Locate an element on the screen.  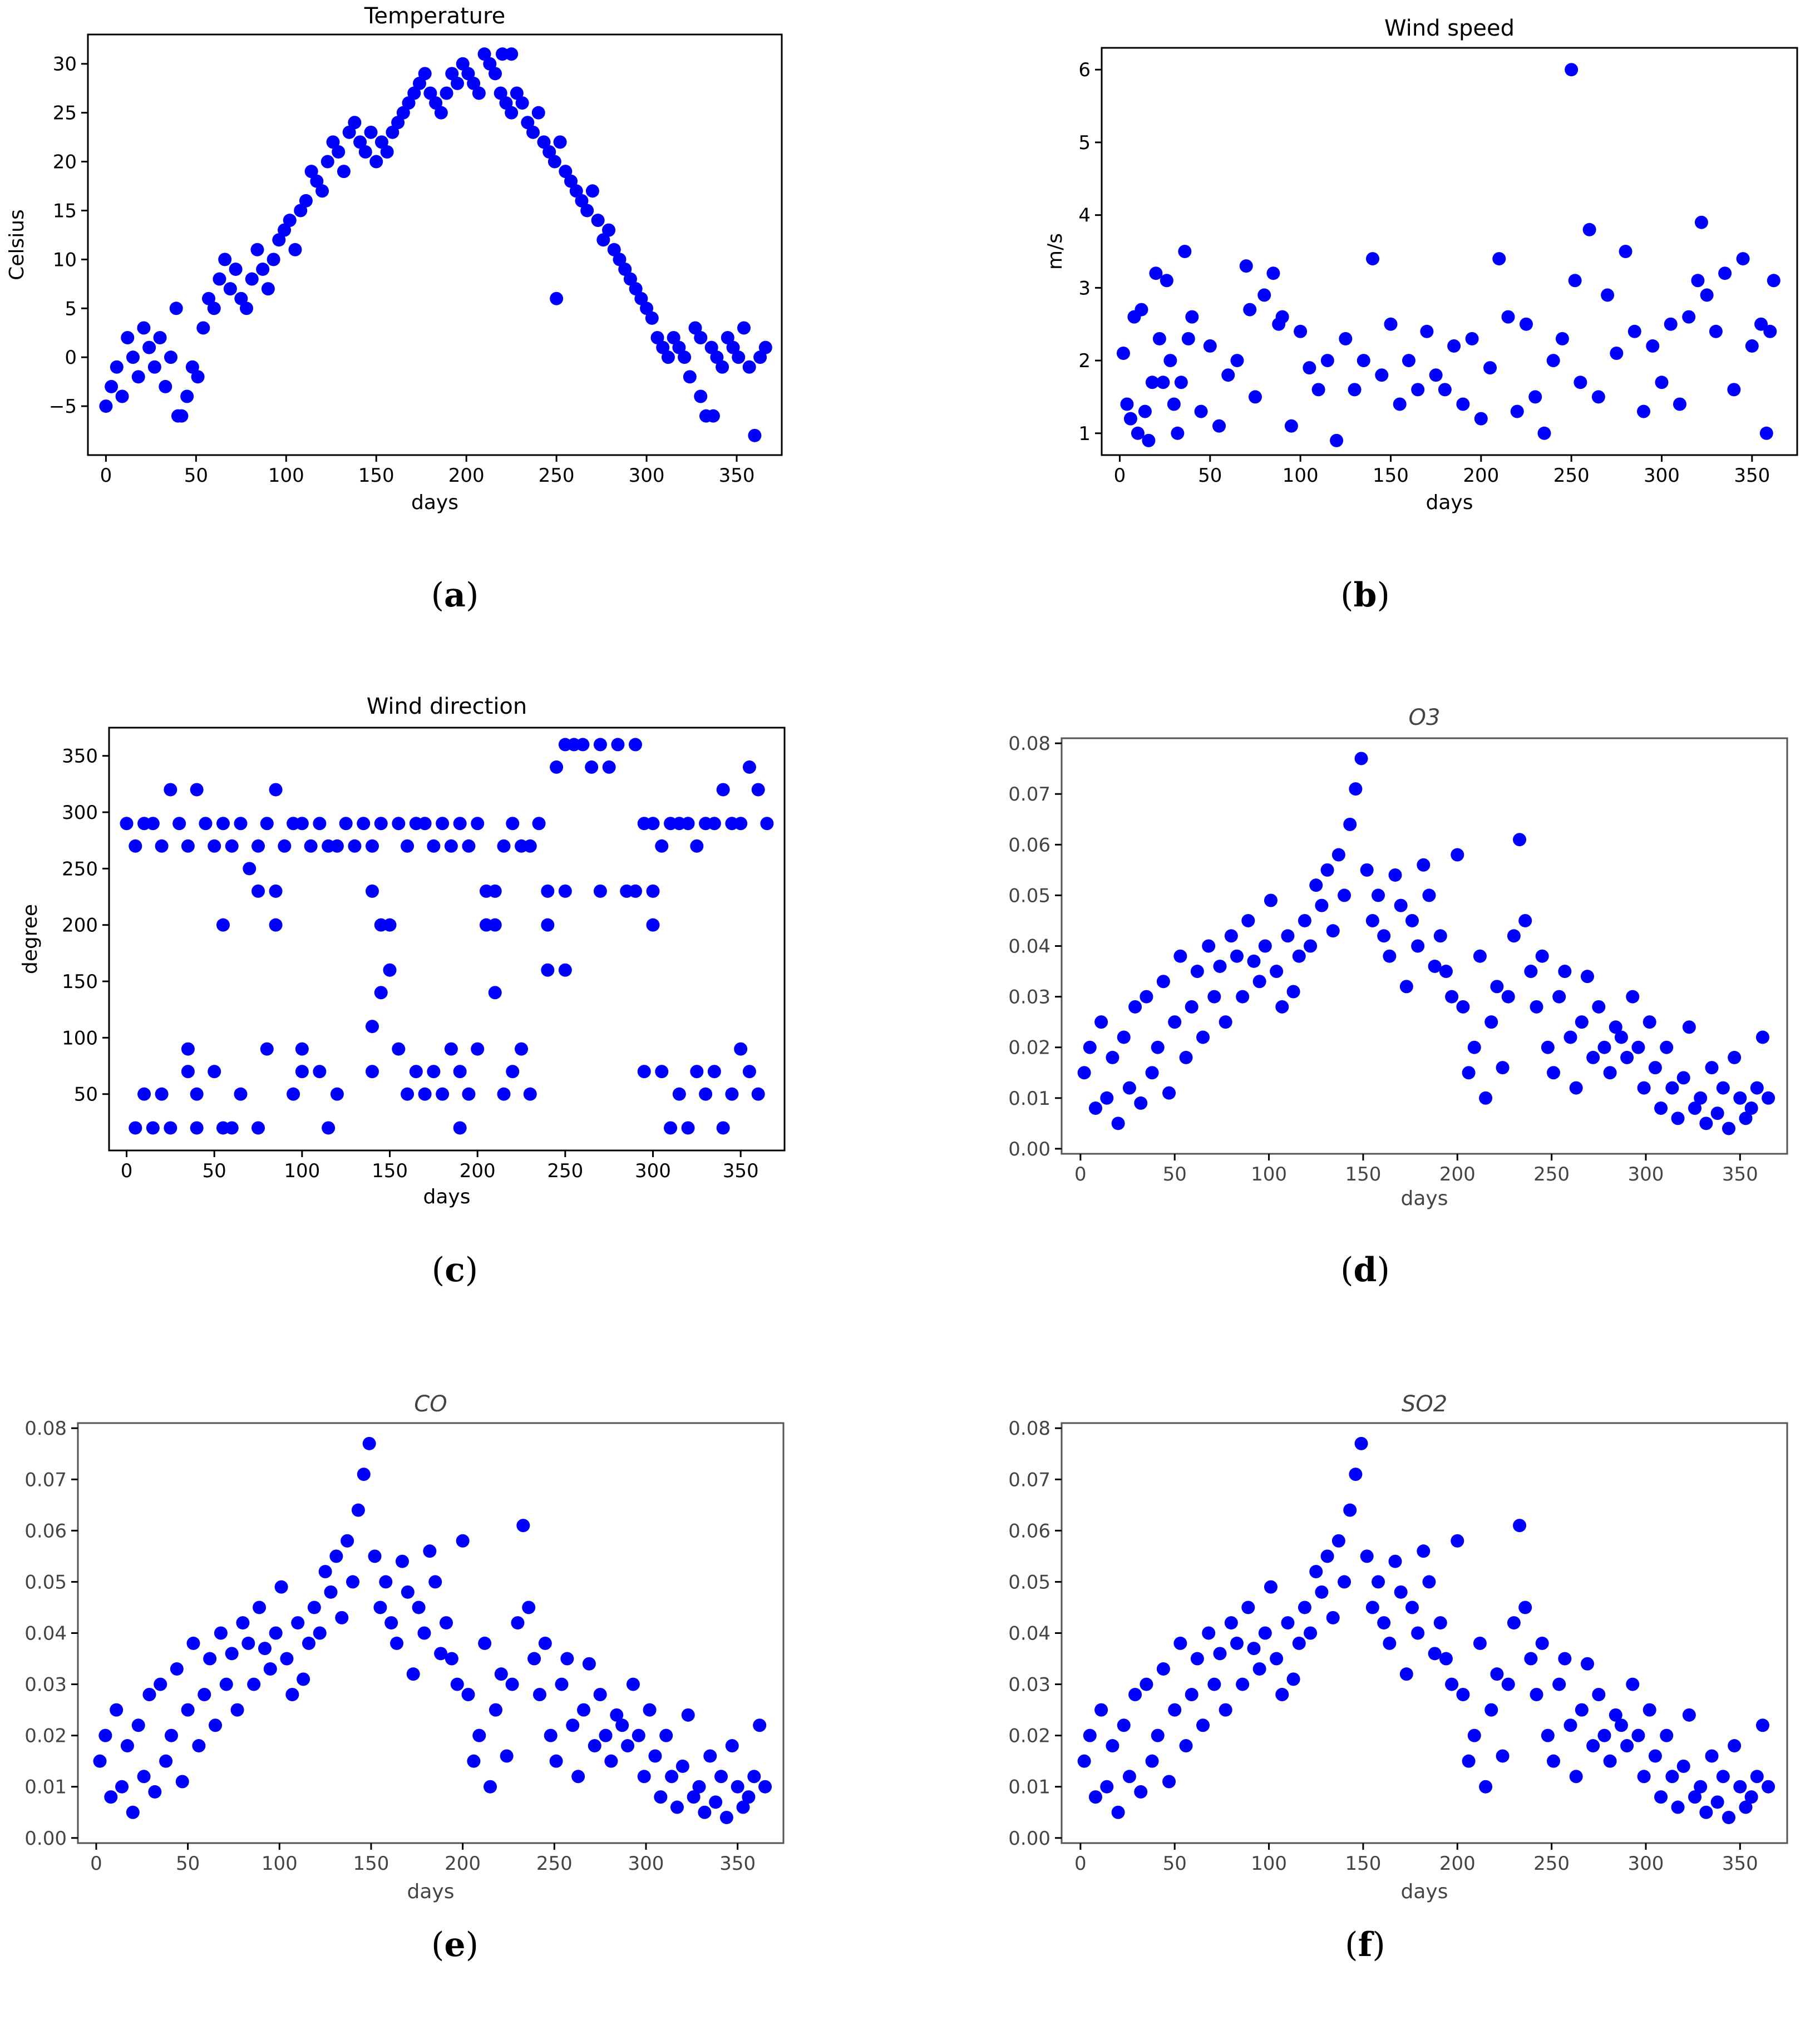
y-tick-label: 0.04 is located at coordinates (1029, 1634).